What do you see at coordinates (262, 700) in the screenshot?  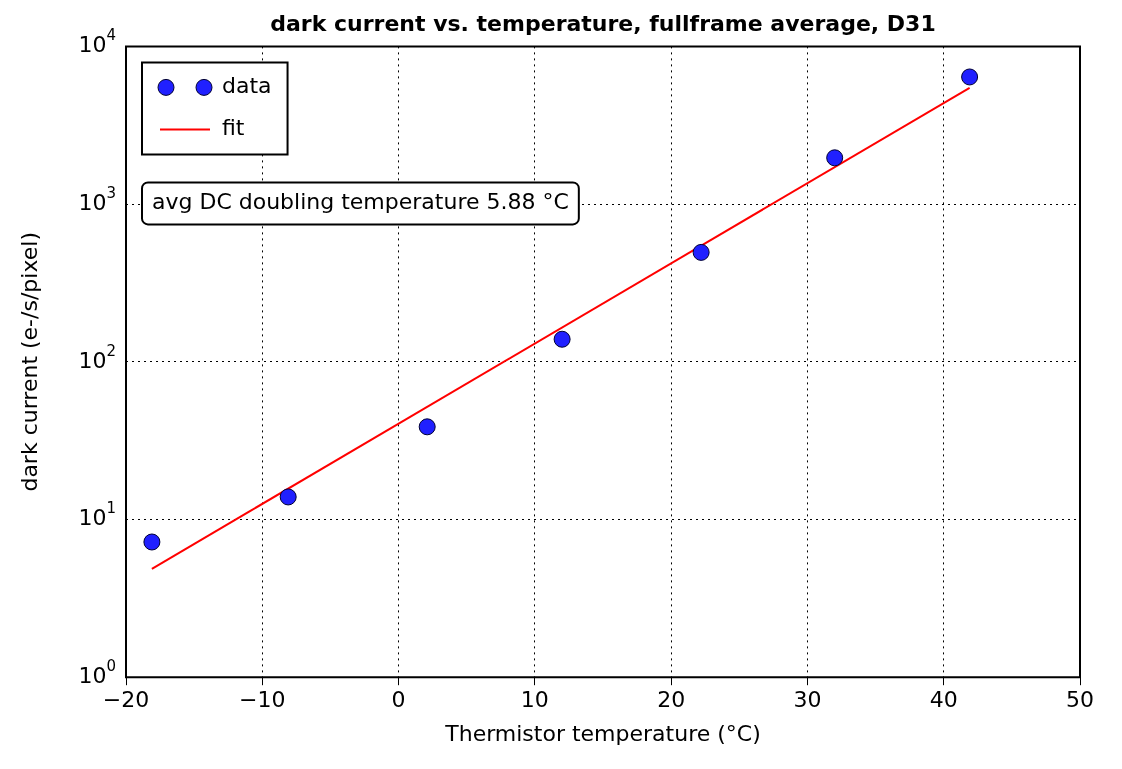 I see `x-tick-label: −10` at bounding box center [262, 700].